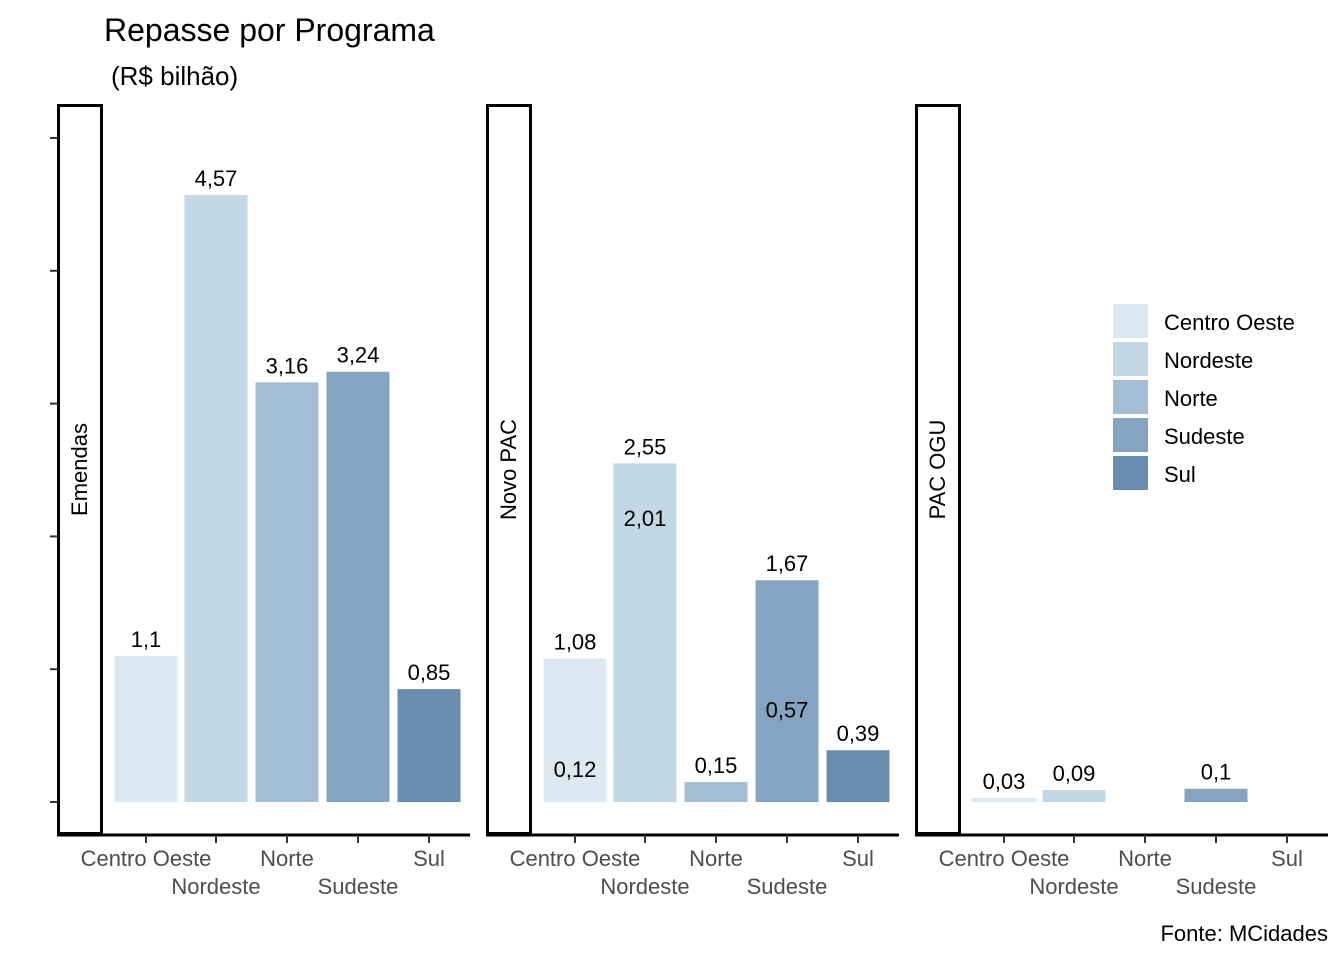 The image size is (1344, 960). What do you see at coordinates (1191, 398) in the screenshot?
I see `legend-label: Norte` at bounding box center [1191, 398].